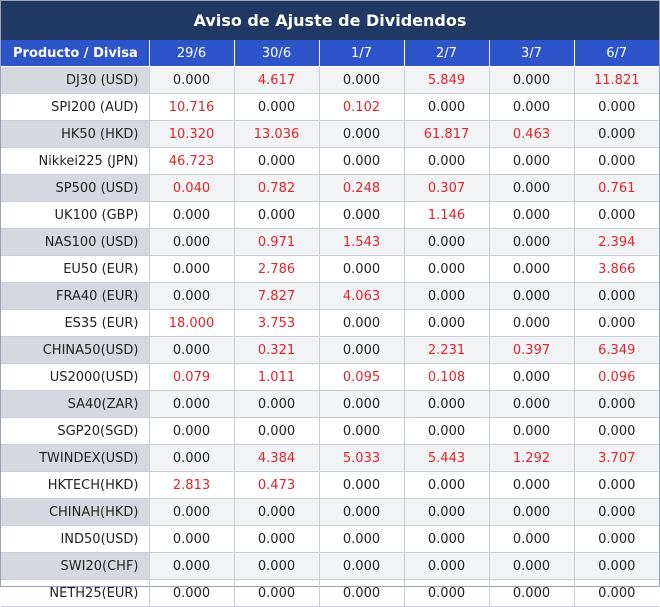 The image size is (660, 607). Describe the element at coordinates (276, 188) in the screenshot. I see `dividend-value-cell: 0.782` at that location.